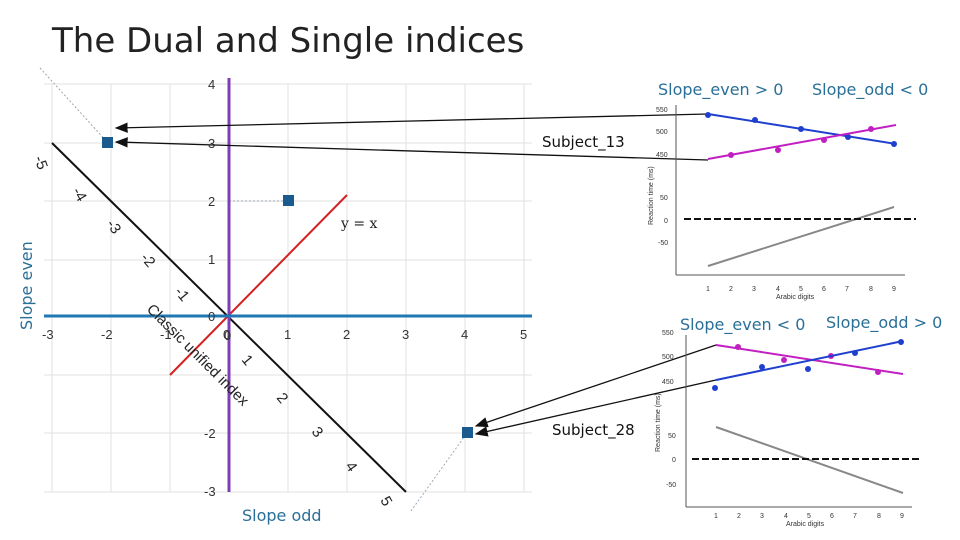 This screenshot has width=960, height=540. What do you see at coordinates (317, 432) in the screenshot?
I see `diag-tick: 3` at bounding box center [317, 432].